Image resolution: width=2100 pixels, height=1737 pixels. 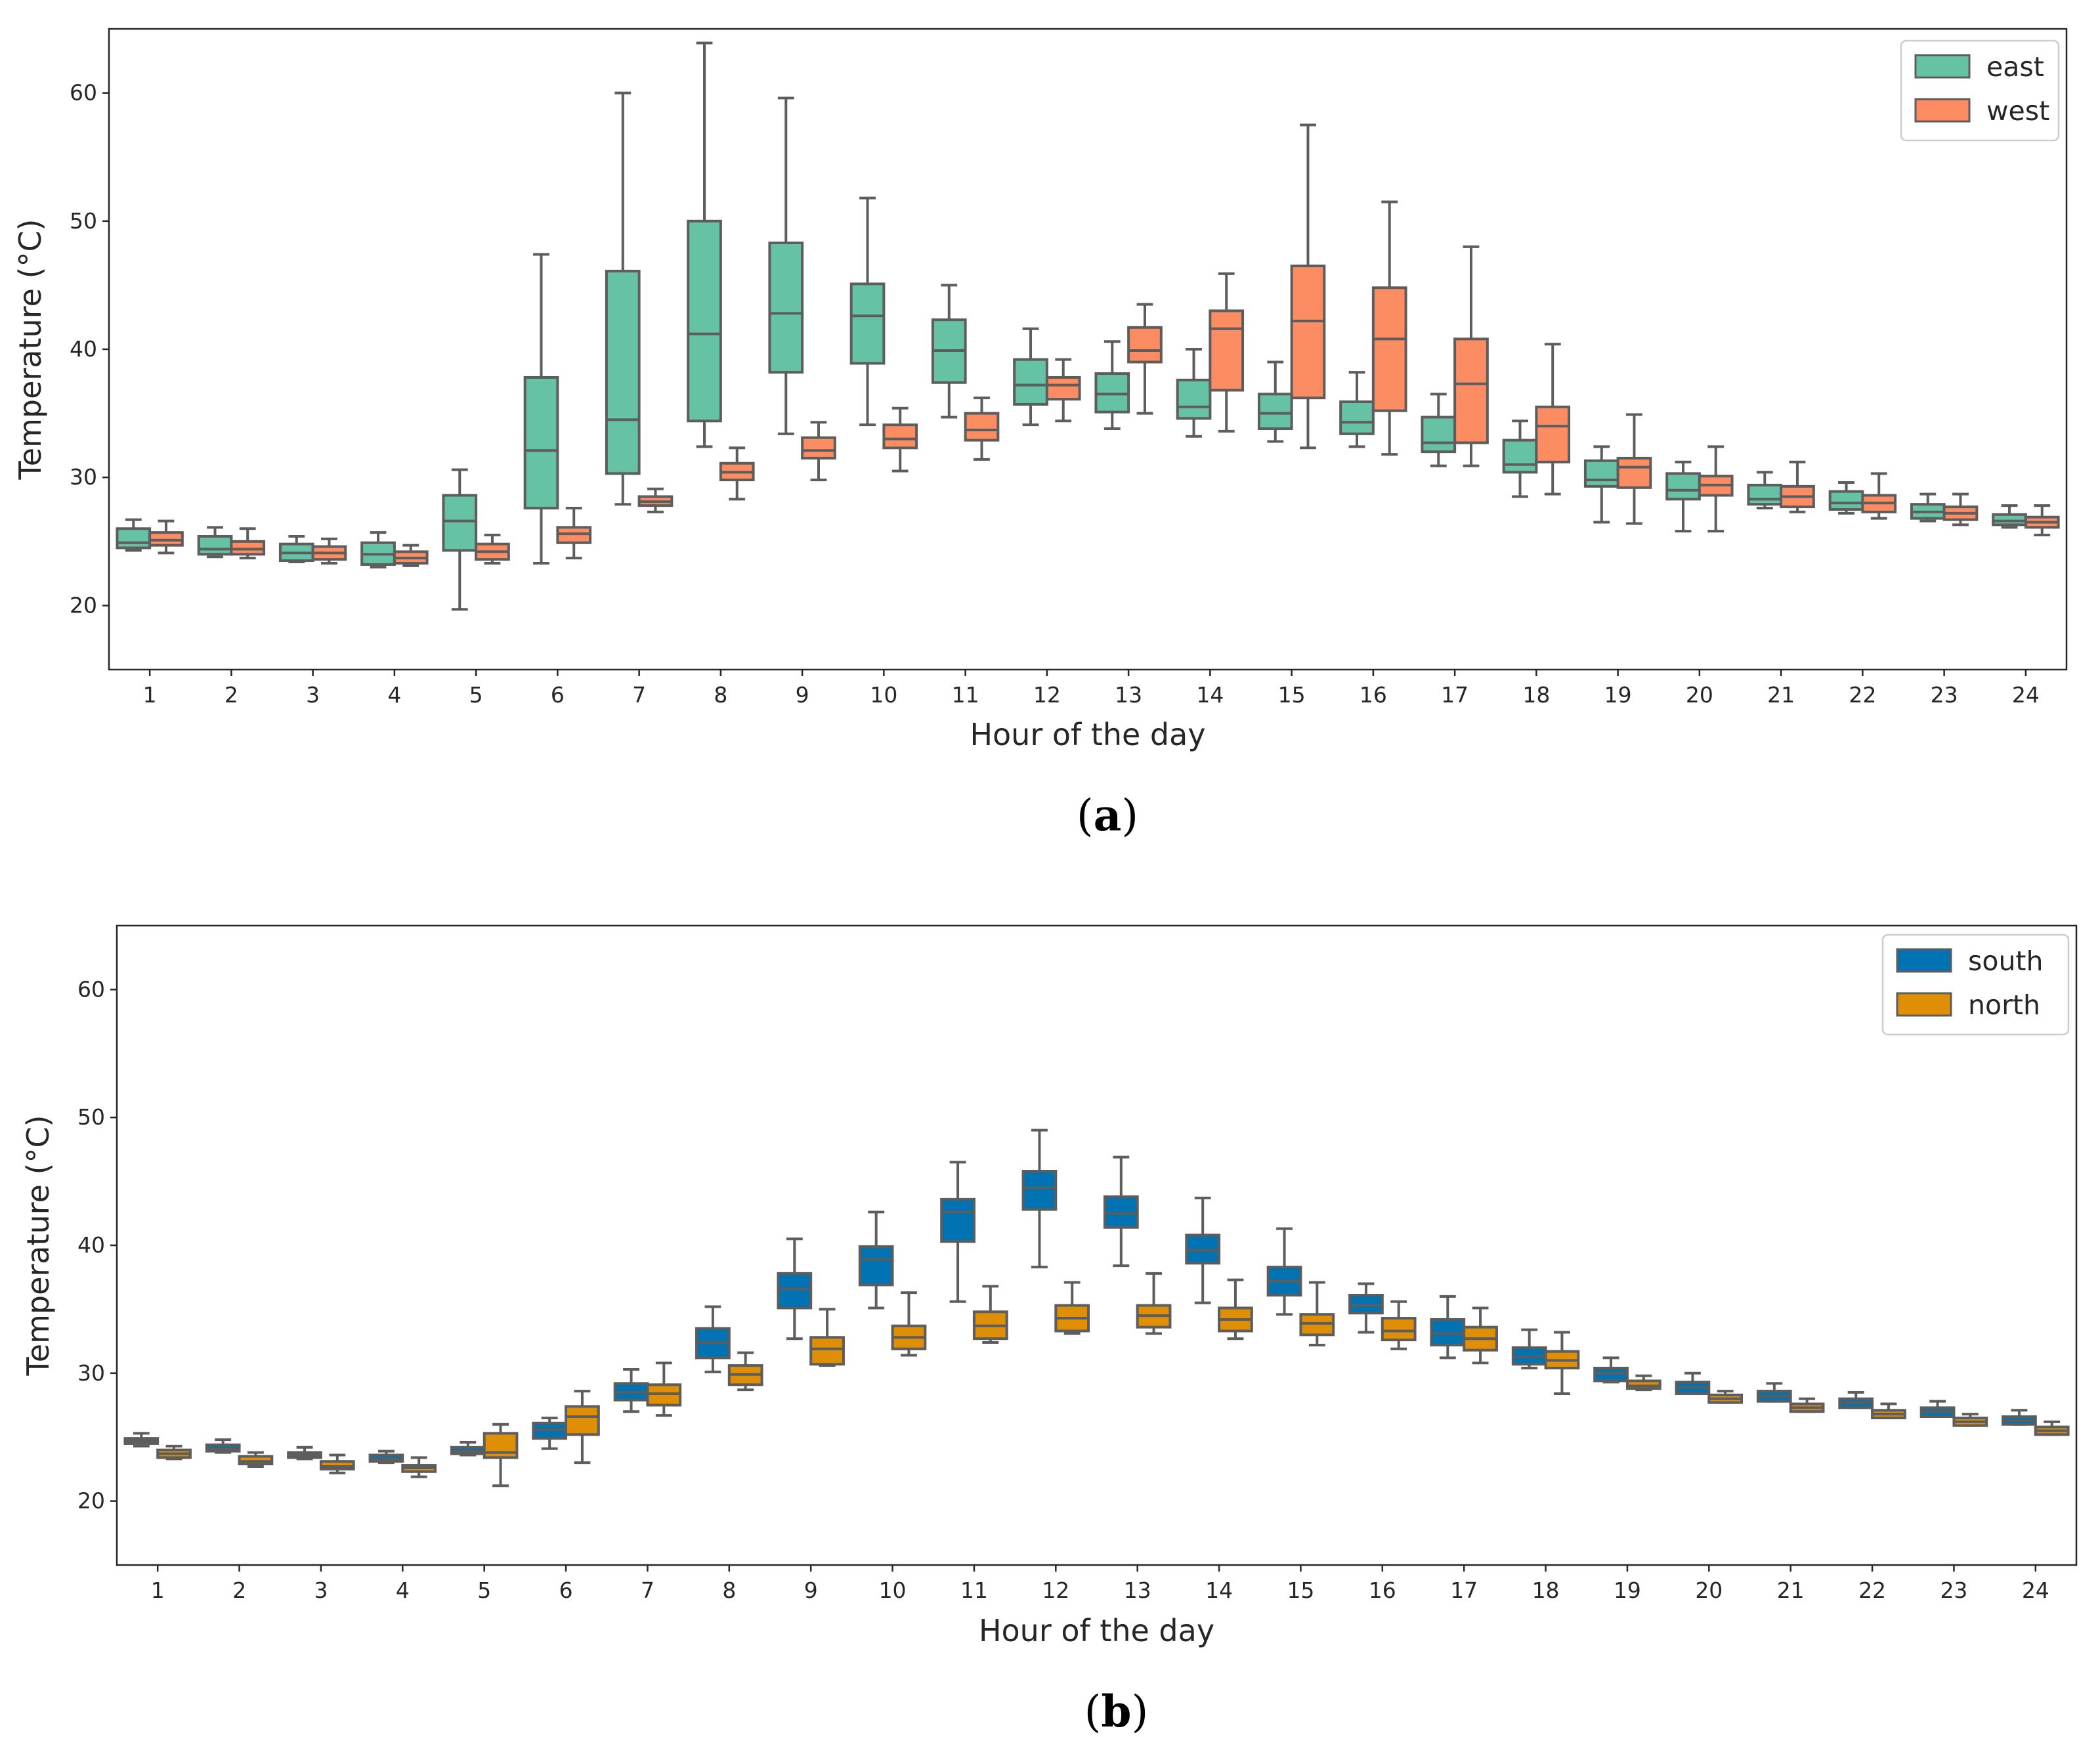 I want to click on x-tick-label: 17, so click(x=1454, y=695).